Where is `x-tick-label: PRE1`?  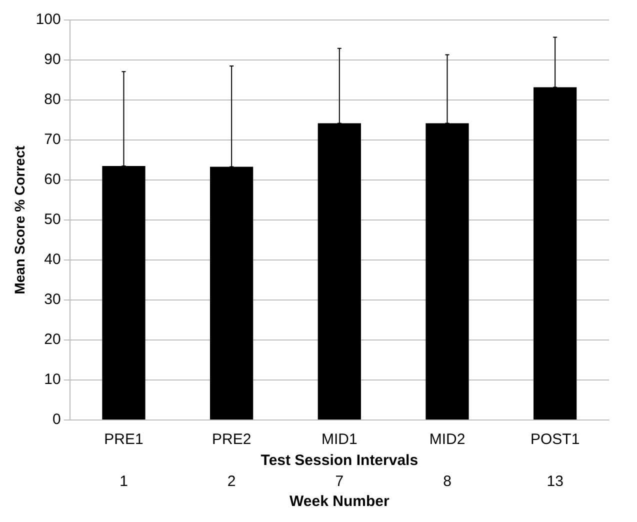
x-tick-label: PRE1 is located at coordinates (124, 439).